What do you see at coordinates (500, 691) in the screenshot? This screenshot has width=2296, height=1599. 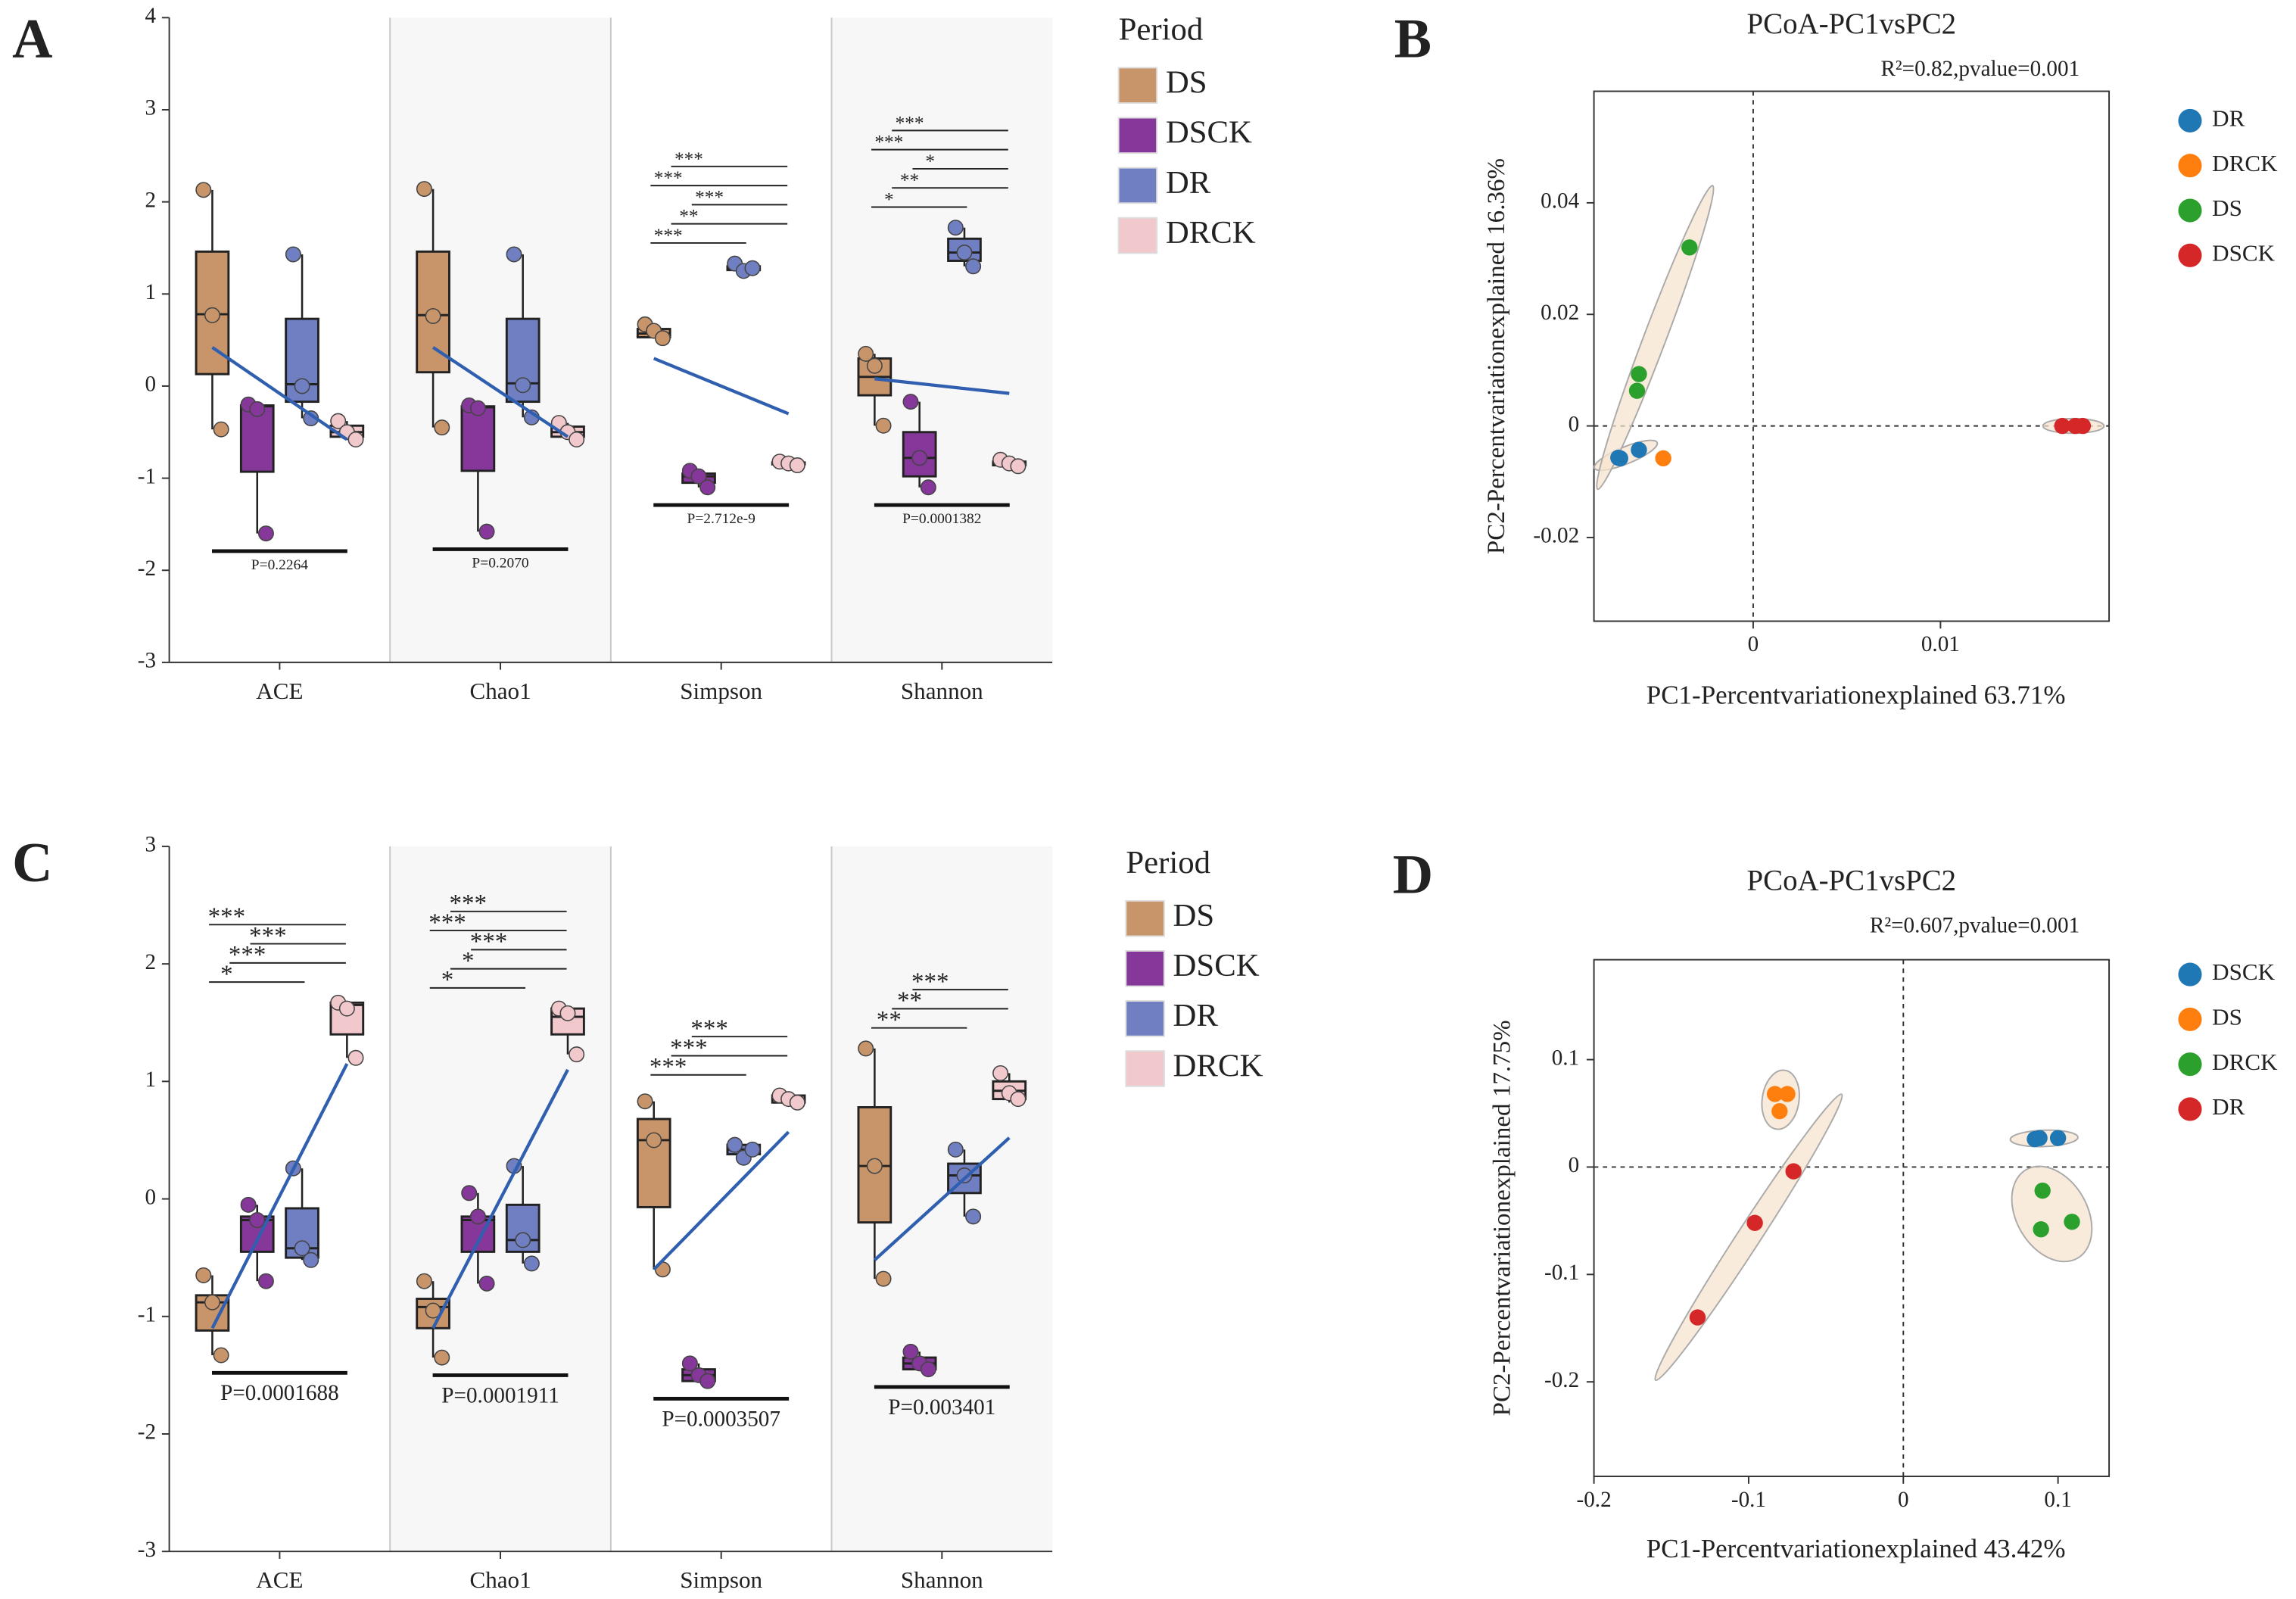 I see `x-tick-label: Chao1` at bounding box center [500, 691].